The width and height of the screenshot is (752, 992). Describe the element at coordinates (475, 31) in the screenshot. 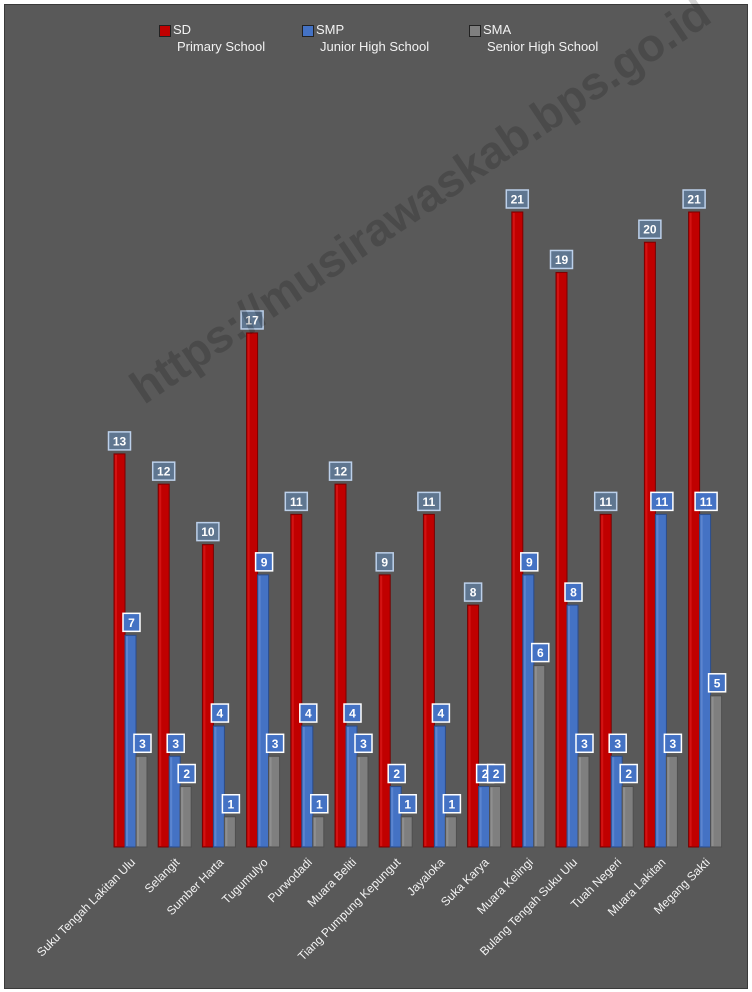

I see `legend-swatch-sma` at that location.